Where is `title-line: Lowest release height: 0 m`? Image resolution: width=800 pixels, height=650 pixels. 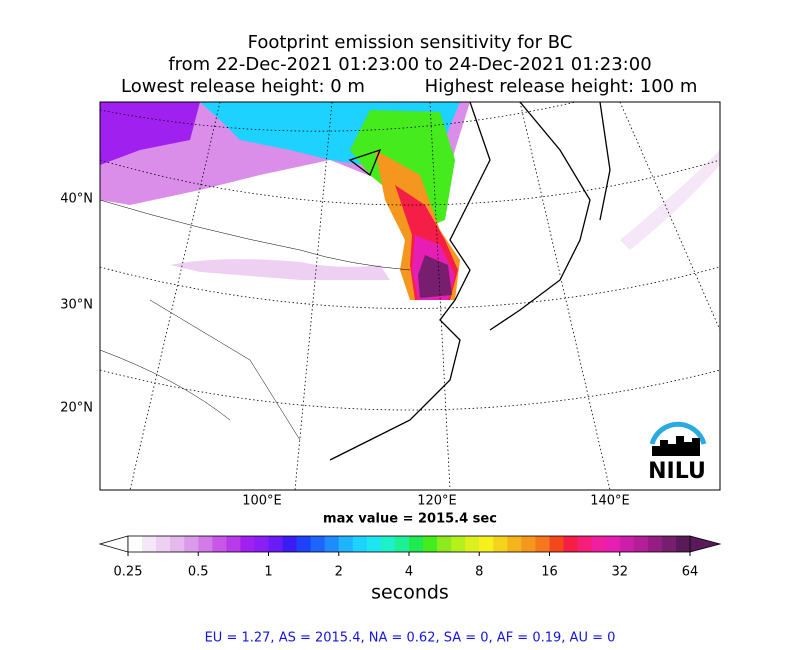
title-line: Lowest release height: 0 m is located at coordinates (243, 86).